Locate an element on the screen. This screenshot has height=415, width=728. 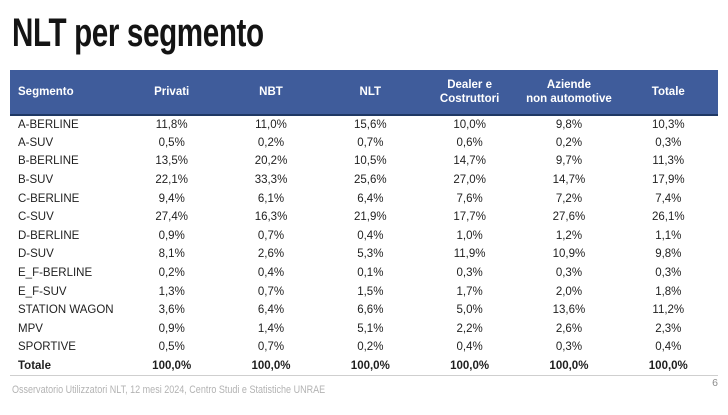
value-cell: 10,5% is located at coordinates (370, 161).